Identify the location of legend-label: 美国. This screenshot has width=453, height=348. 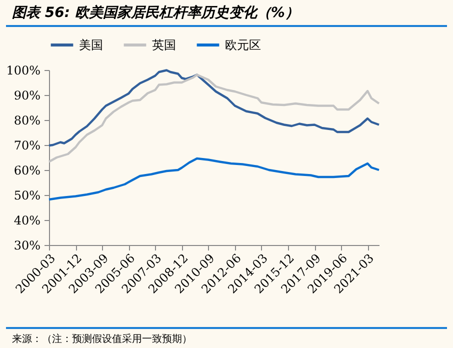
(91, 45).